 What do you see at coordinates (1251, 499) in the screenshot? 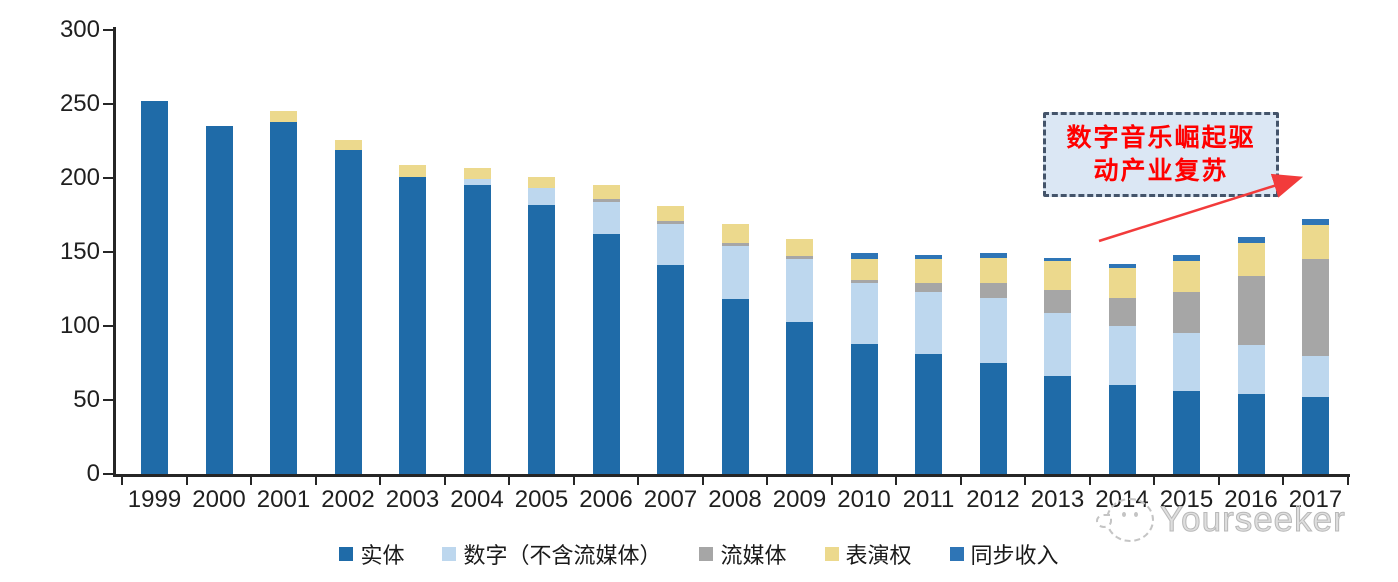
I see `x-axis-label-2016: 2016` at bounding box center [1251, 499].